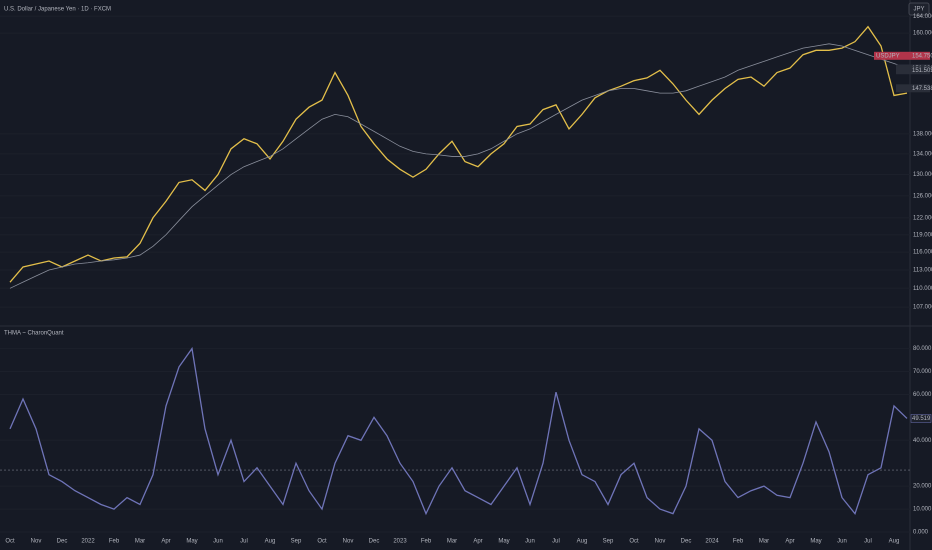 The image size is (932, 550). I want to click on y-tick-label: 134.000, so click(922, 154).